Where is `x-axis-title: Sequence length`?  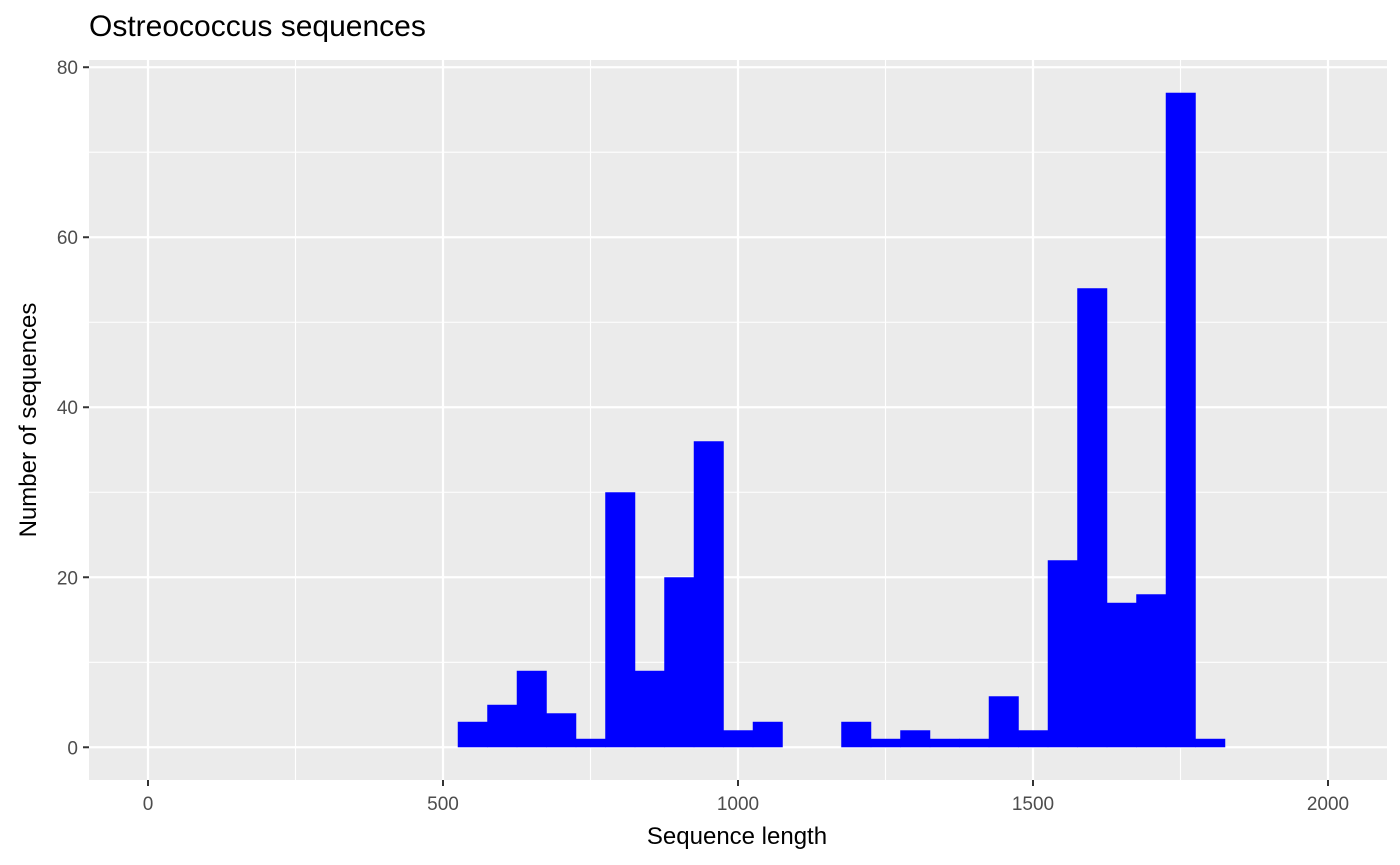
x-axis-title: Sequence length is located at coordinates (737, 836).